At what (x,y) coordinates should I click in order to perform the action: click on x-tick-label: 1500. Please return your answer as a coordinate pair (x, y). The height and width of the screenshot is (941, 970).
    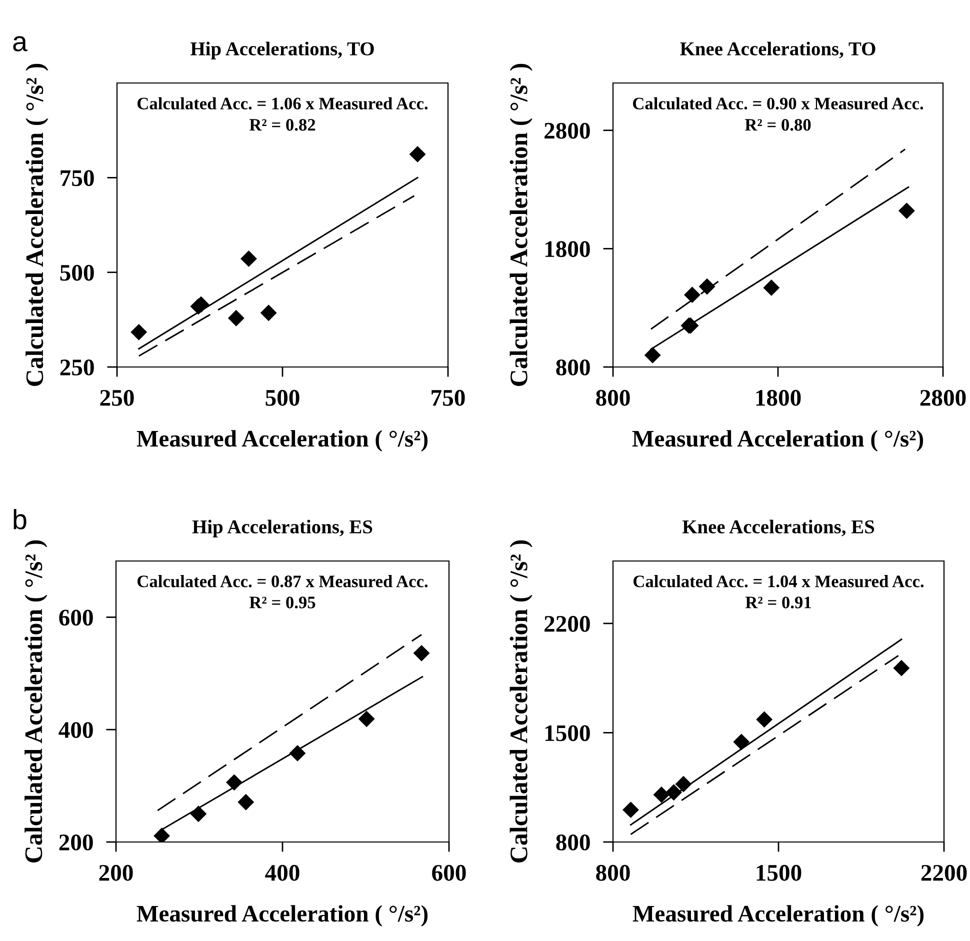
    Looking at the image, I should click on (779, 872).